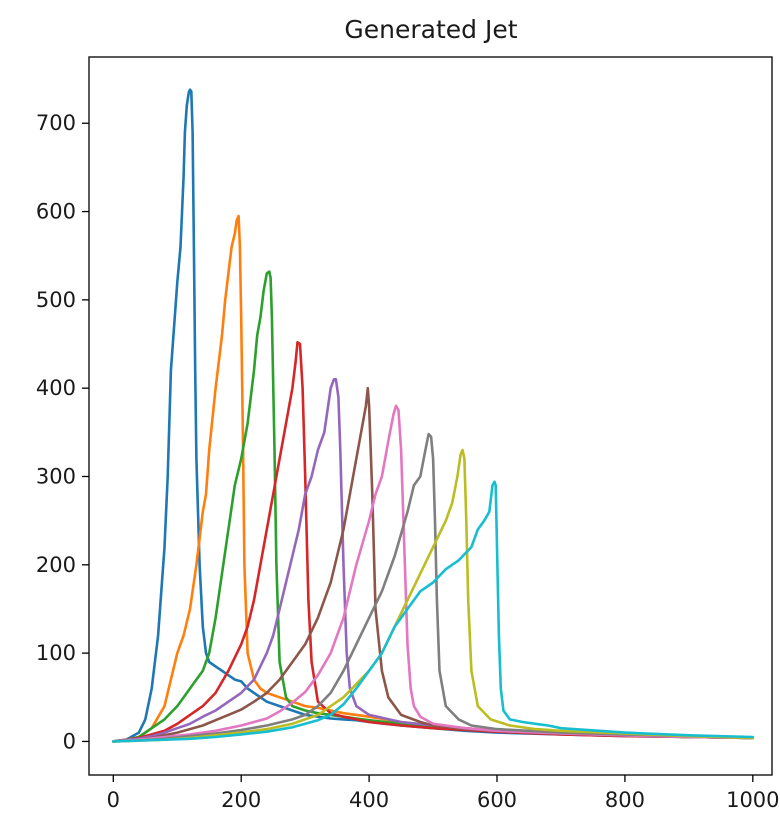 The width and height of the screenshot is (780, 821). Describe the element at coordinates (56, 565) in the screenshot. I see `y-tick-label: 200` at that location.